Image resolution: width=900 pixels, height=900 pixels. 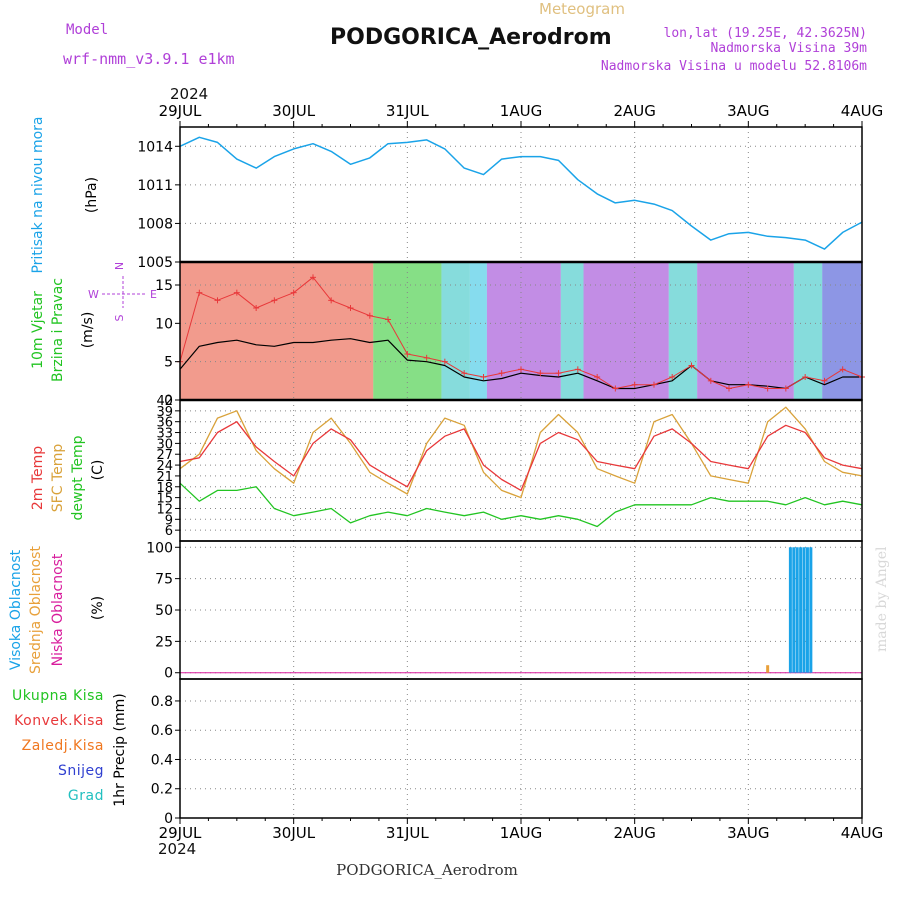 What do you see at coordinates (98, 608) in the screenshot?
I see `cloud-unit-label: (%)` at bounding box center [98, 608].